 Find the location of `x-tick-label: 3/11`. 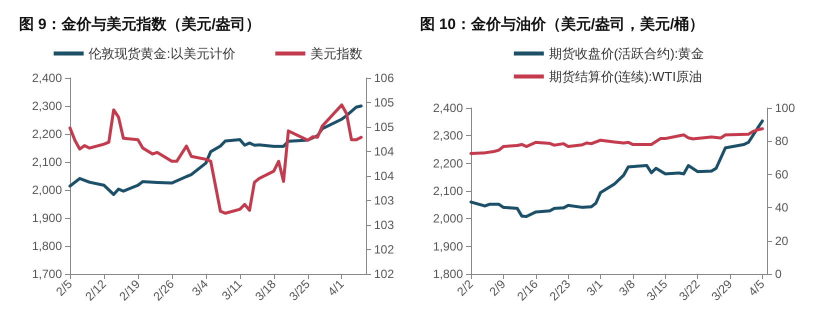

x-tick-label: 3/11 is located at coordinates (232, 289).